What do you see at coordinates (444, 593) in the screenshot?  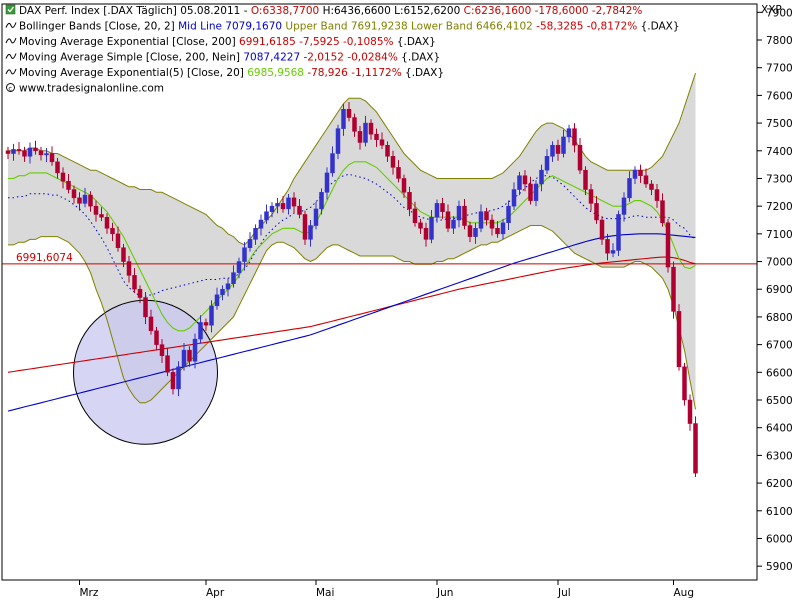 I see `x-tick-label: Jun` at bounding box center [444, 593].